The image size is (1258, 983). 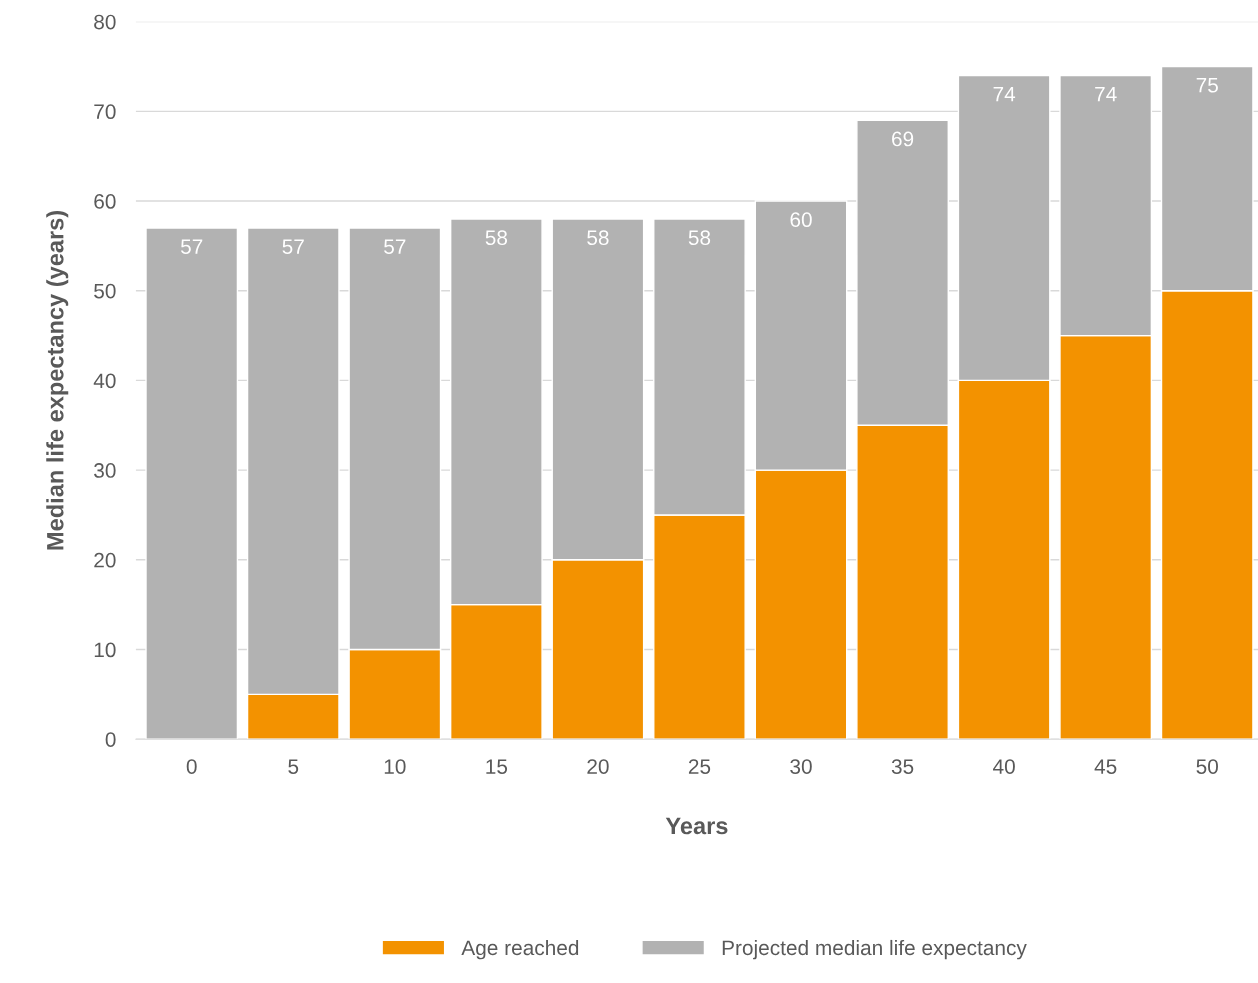 What do you see at coordinates (105, 560) in the screenshot?
I see `y-tick-label: 20` at bounding box center [105, 560].